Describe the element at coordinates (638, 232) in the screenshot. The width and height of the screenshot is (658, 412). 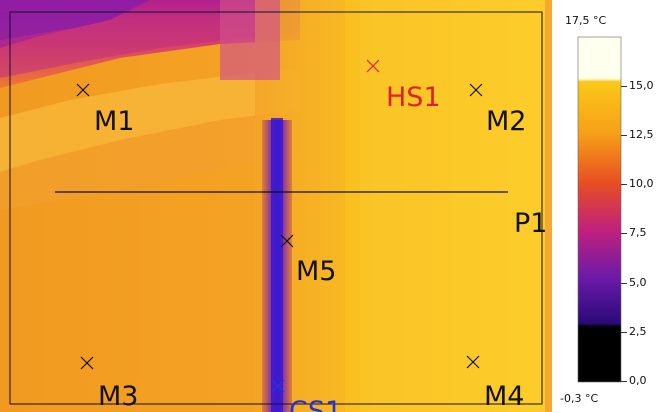
I see `scale-tick-7-5: 7,5` at that location.